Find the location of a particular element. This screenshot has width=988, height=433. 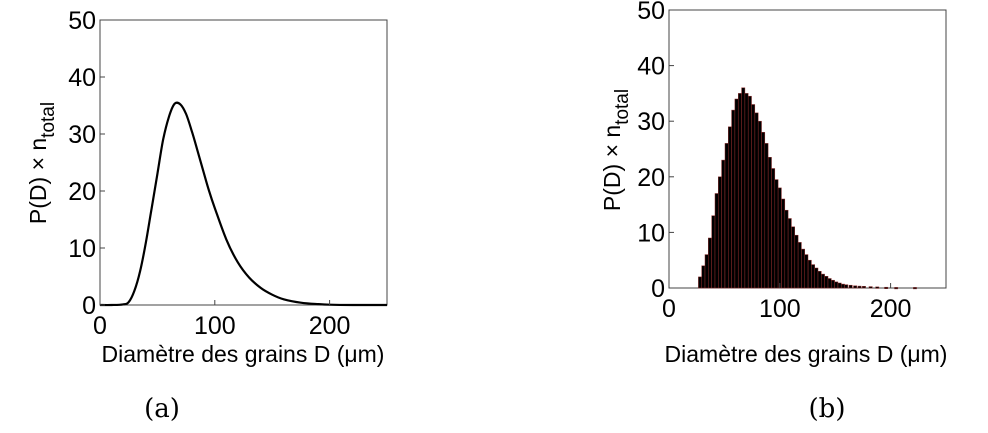

panel-b-y-tick-label: 0 is located at coordinates (658, 289).